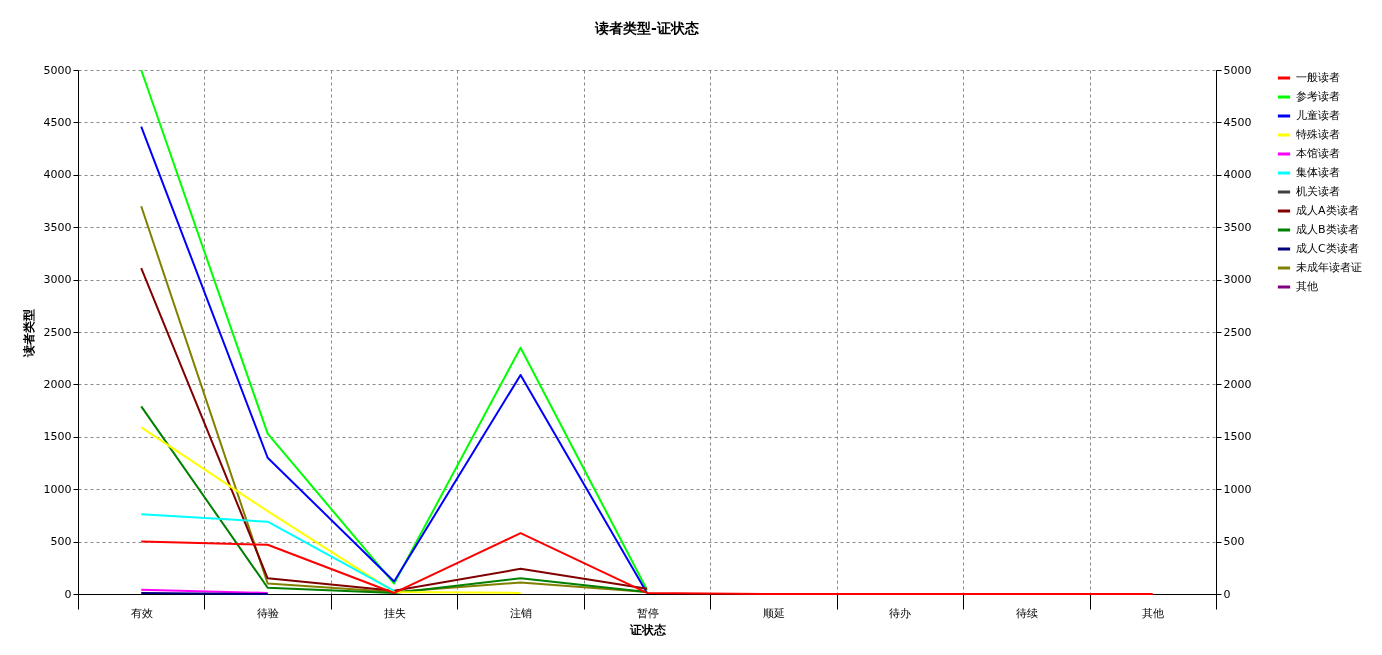  Describe the element at coordinates (394, 613) in the screenshot. I see `x-tick-label: 挂失` at that location.